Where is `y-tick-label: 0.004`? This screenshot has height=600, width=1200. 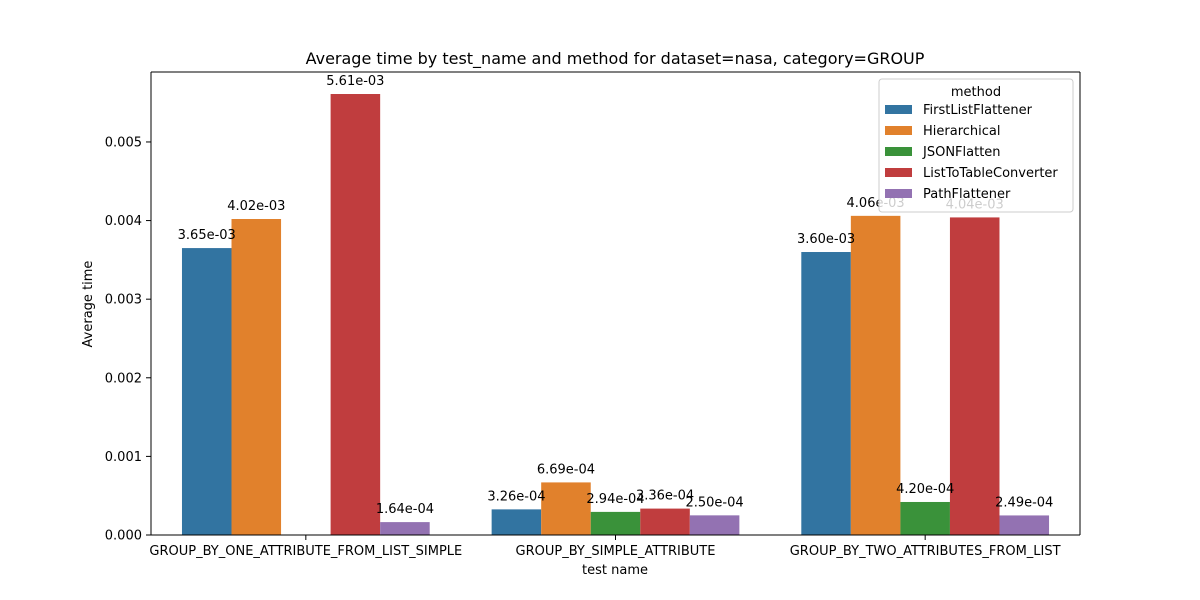
y-tick-label: 0.004 is located at coordinates (123, 221).